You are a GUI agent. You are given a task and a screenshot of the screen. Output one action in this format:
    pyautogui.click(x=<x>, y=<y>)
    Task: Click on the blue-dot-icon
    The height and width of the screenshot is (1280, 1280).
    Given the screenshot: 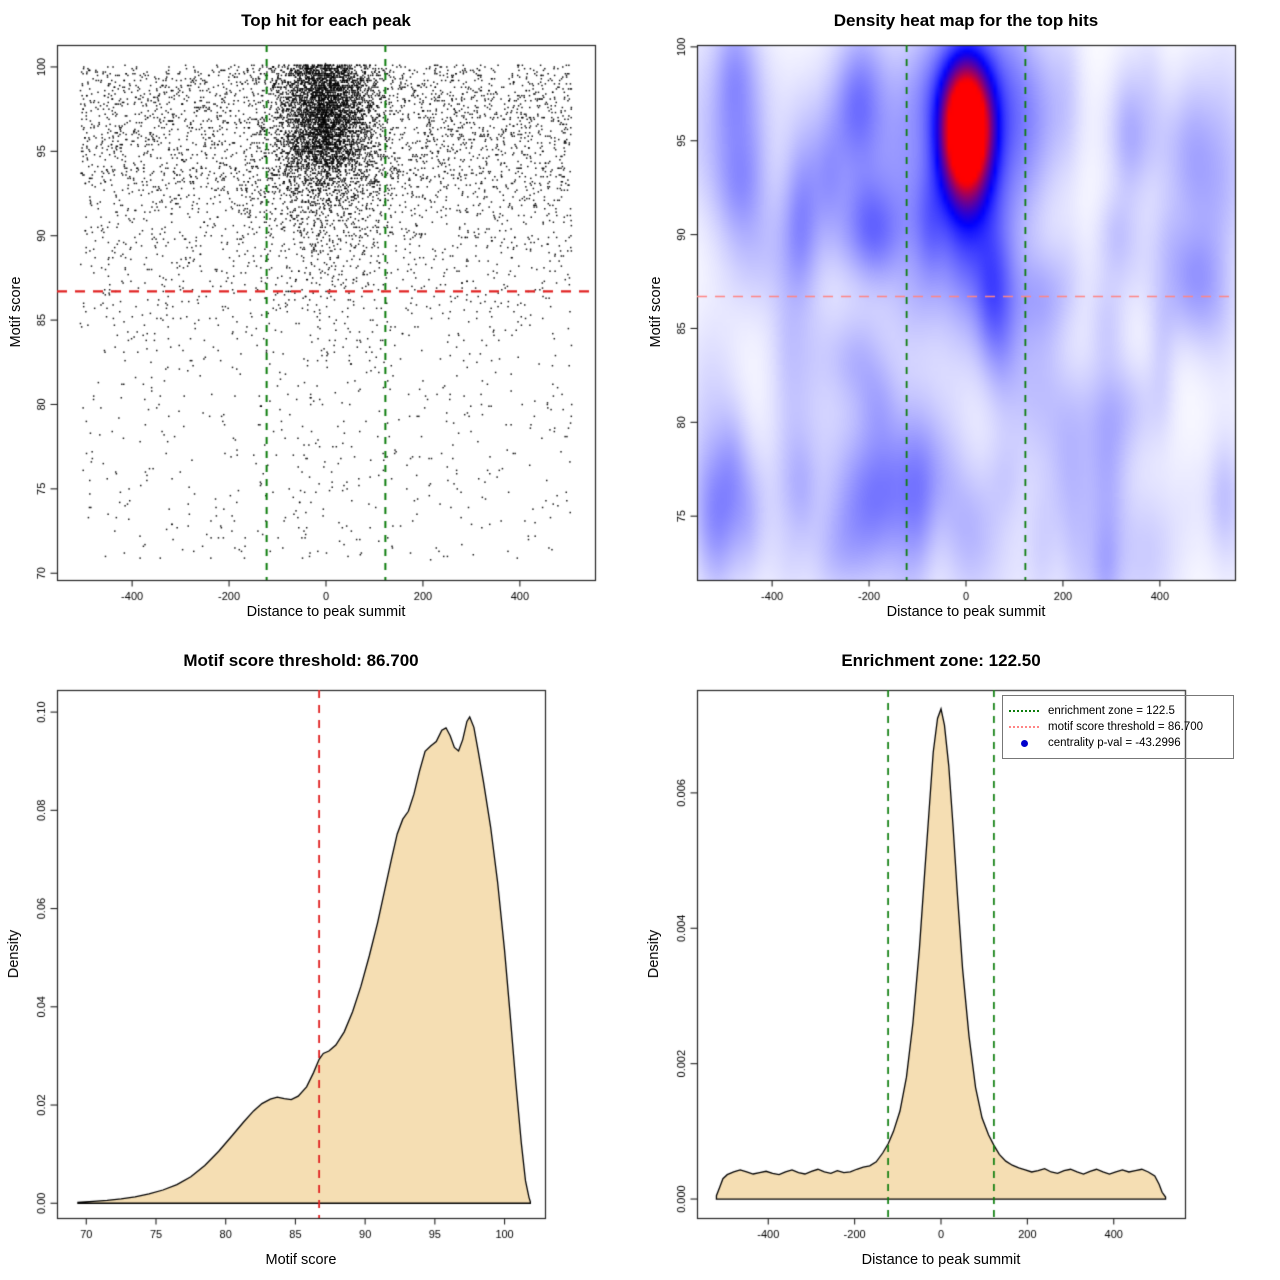 What is the action you would take?
    pyautogui.click(x=1024, y=743)
    